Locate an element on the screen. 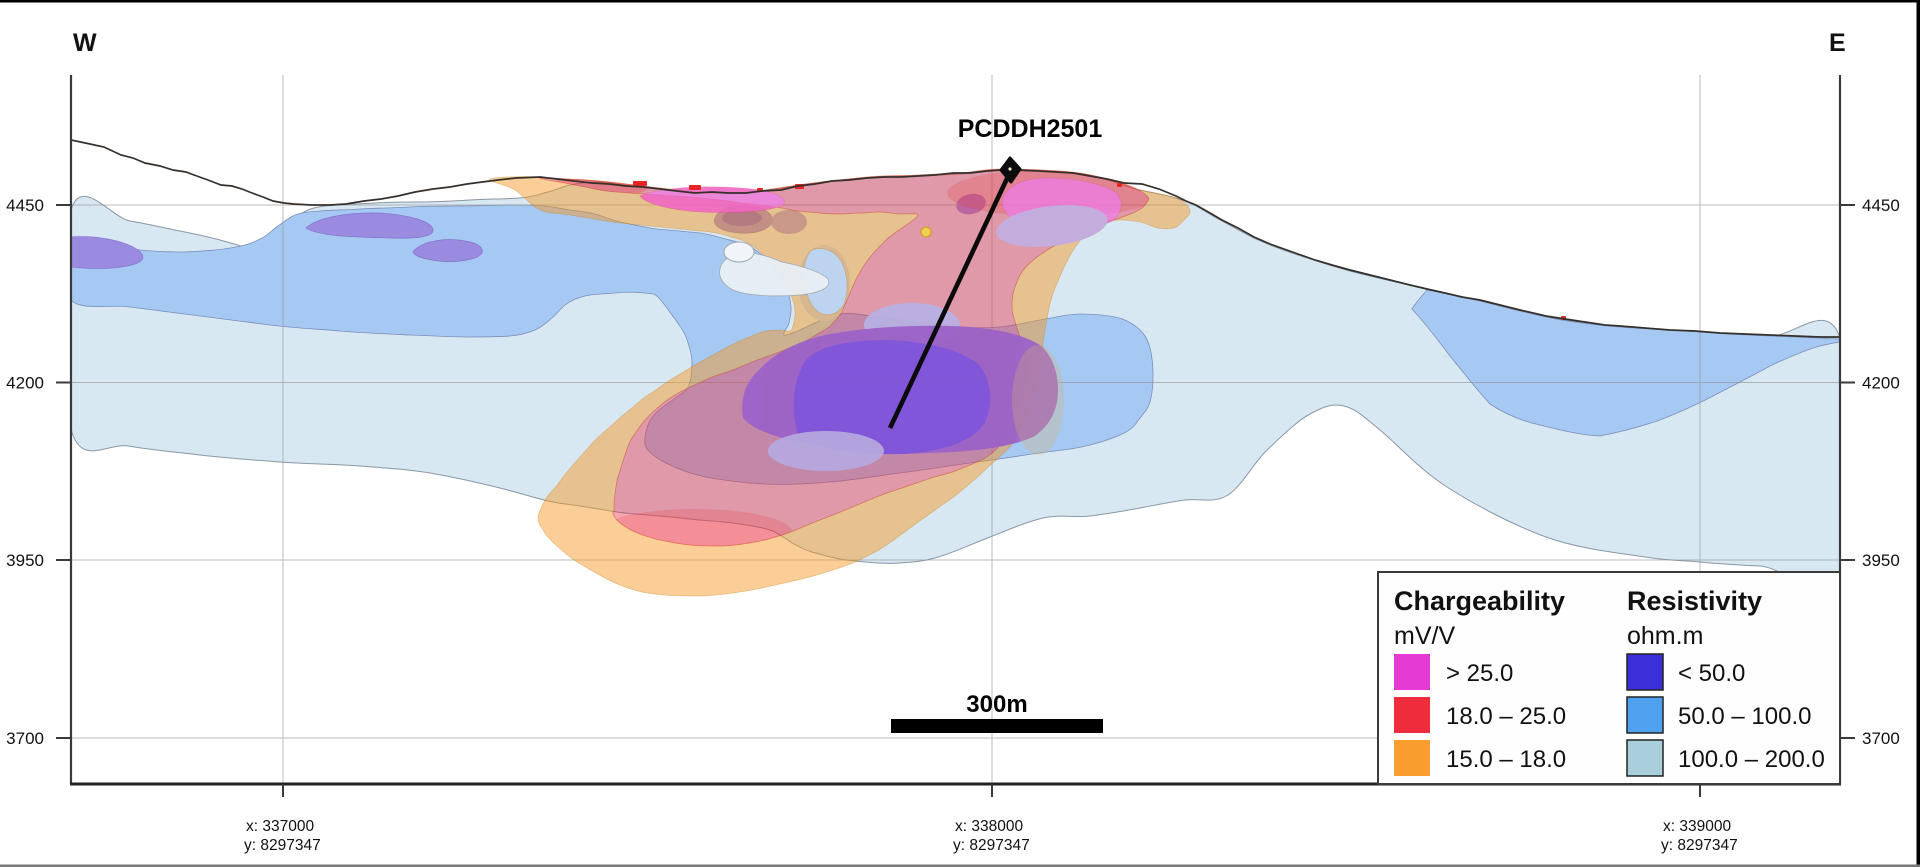  svg-text: 15.0 – 18.0 is located at coordinates (1506, 759).